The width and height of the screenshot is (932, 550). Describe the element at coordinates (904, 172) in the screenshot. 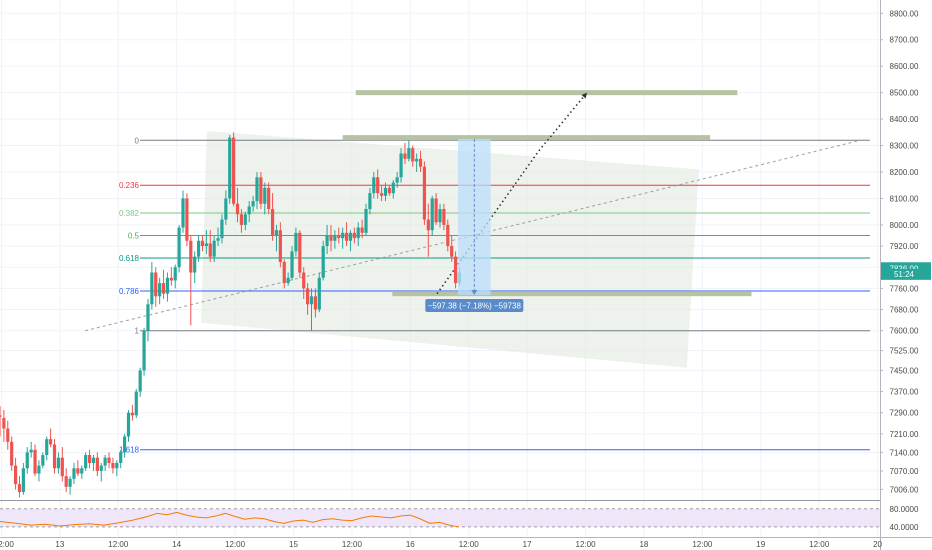

I see `price-tick-label: 8200.00` at that location.